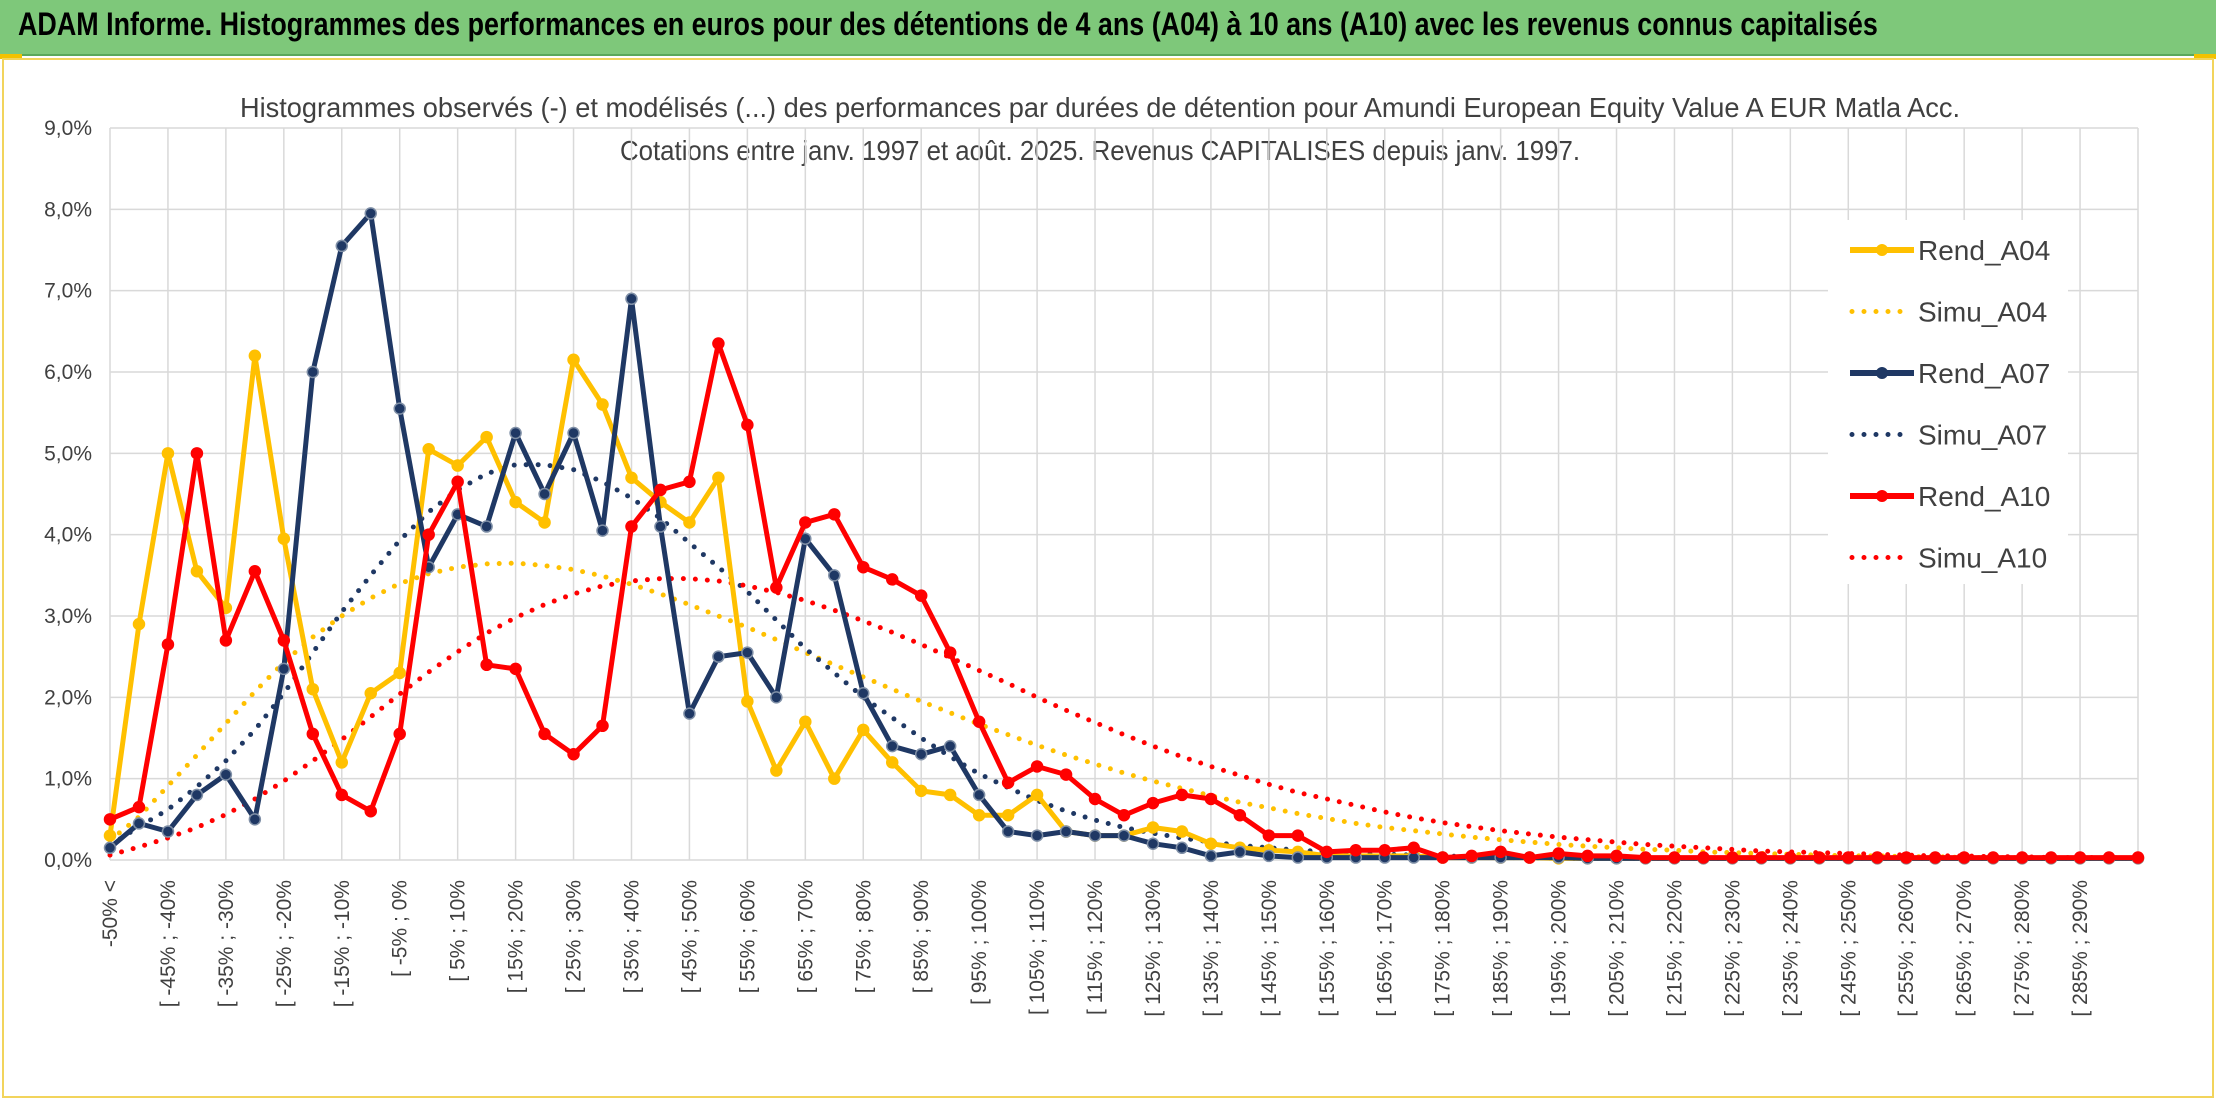 This screenshot has width=2216, height=1102. What do you see at coordinates (747, 936) in the screenshot?
I see `x-tick-label: [ 55% ; 60%` at bounding box center [747, 936].